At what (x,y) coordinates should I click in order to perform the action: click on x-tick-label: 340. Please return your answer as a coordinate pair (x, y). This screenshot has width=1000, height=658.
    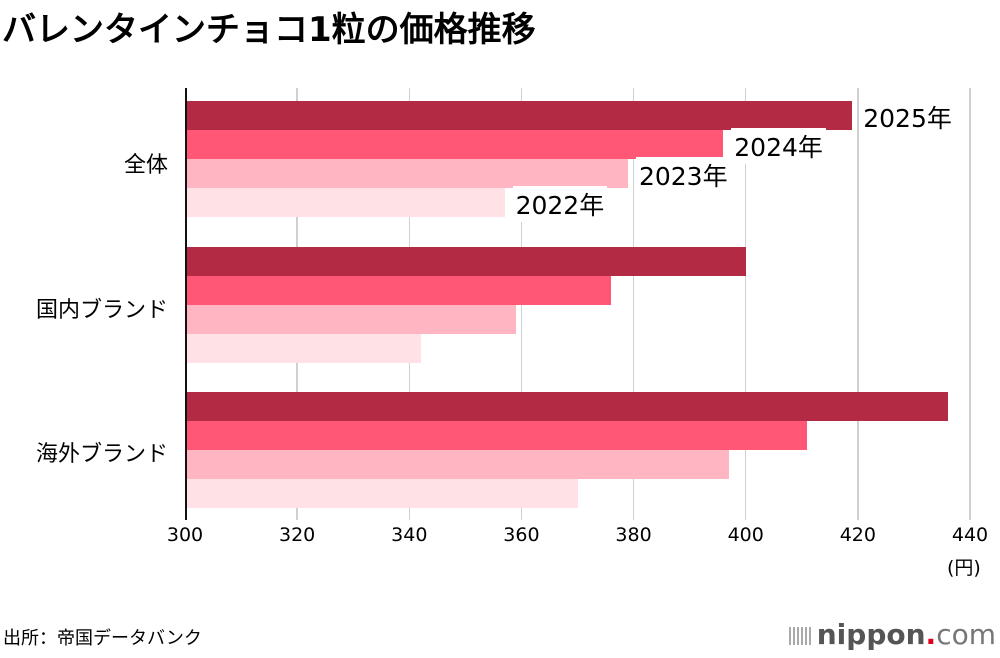
    Looking at the image, I should click on (409, 535).